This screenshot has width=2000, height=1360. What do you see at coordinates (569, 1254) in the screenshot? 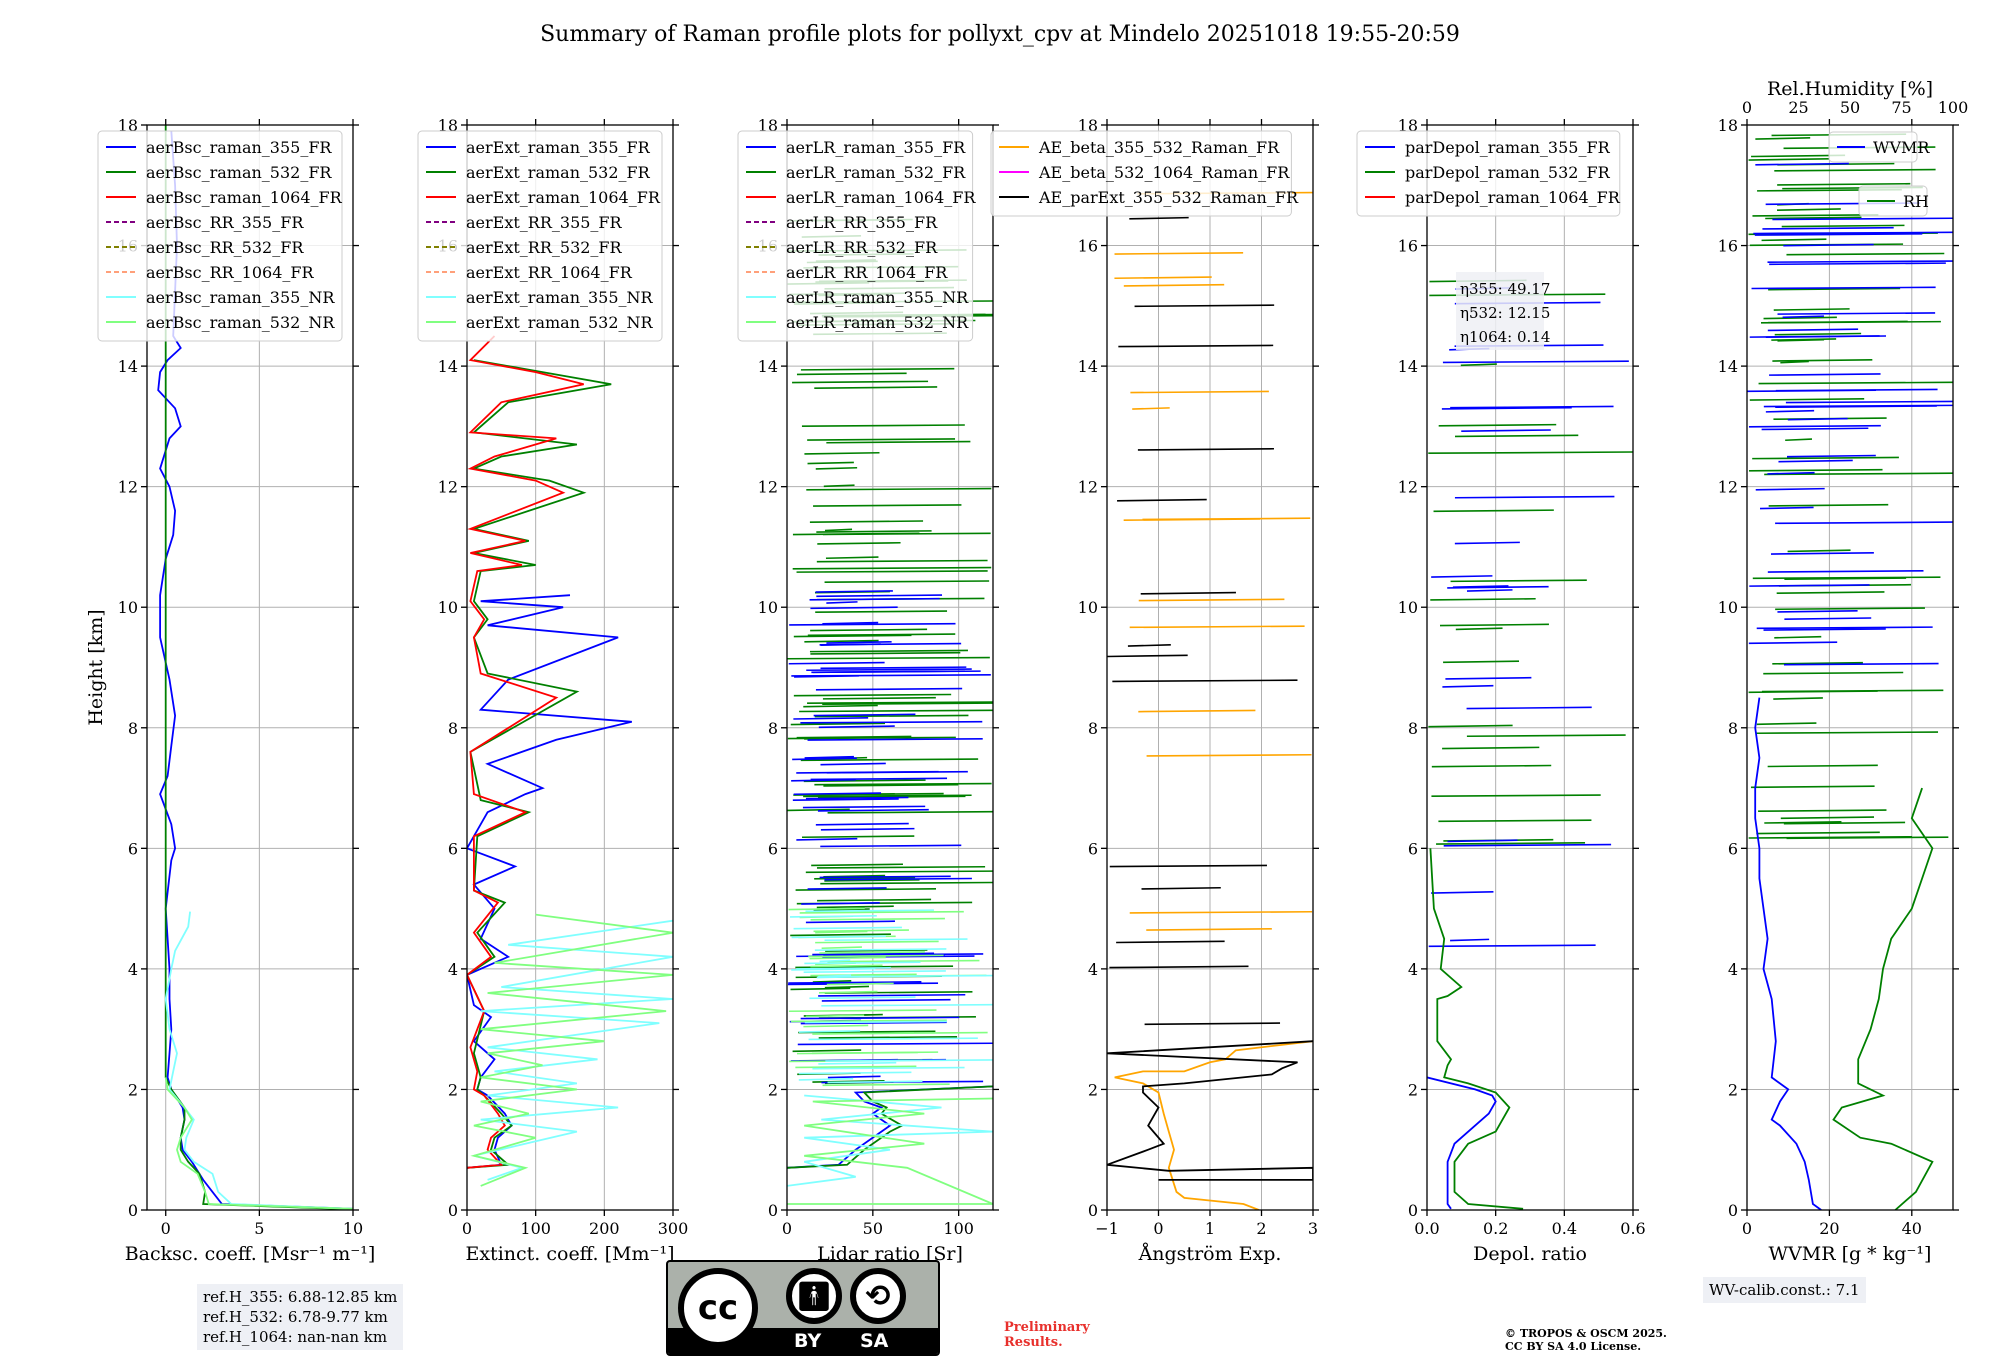
I see `x-axis-label: Extinct. coeff. [Mm⁻¹]` at bounding box center [569, 1254].